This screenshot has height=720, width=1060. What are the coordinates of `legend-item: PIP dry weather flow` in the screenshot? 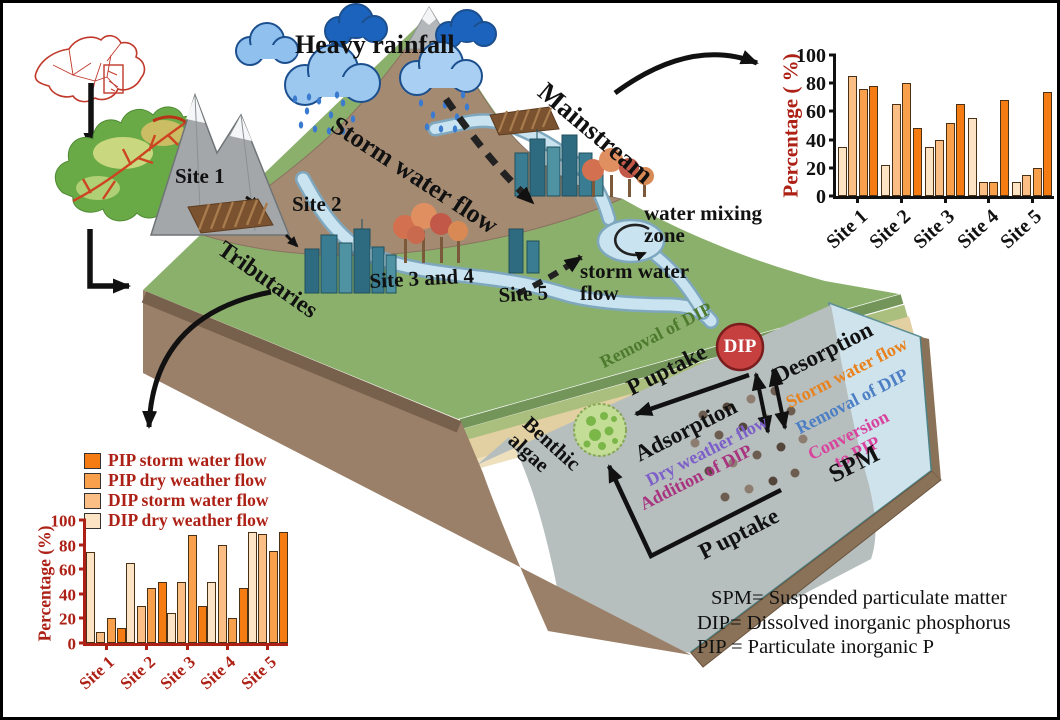 It's located at (176, 480).